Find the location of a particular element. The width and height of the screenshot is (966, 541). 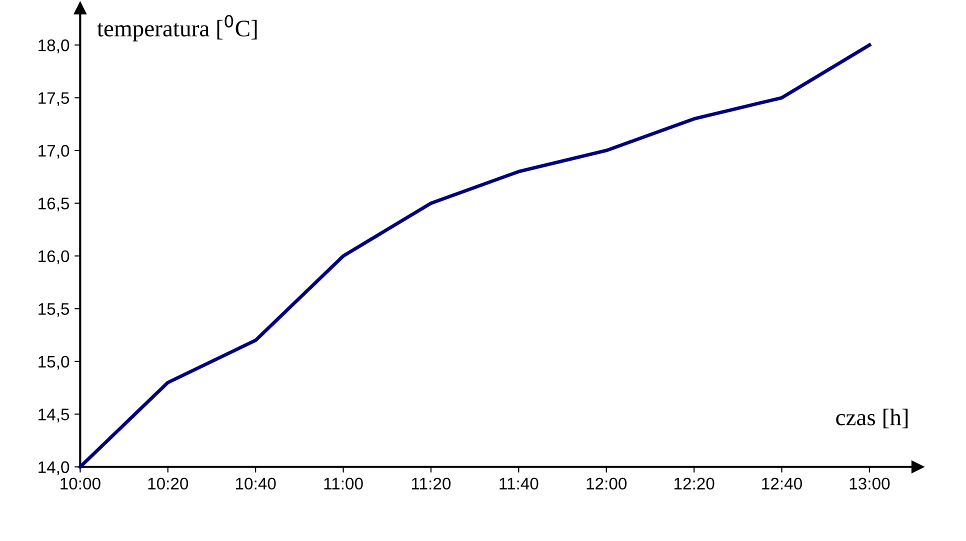

y-tick-label: 14,5 is located at coordinates (54, 415).